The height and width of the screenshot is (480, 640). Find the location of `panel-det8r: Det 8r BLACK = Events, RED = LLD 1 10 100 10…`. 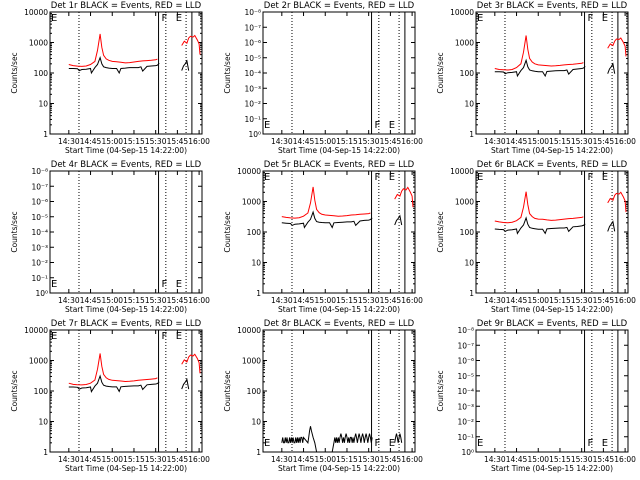

panel-det8r: Det 8r BLACK = Events, RED = LLD 1 10 100 10… is located at coordinates (323, 396).